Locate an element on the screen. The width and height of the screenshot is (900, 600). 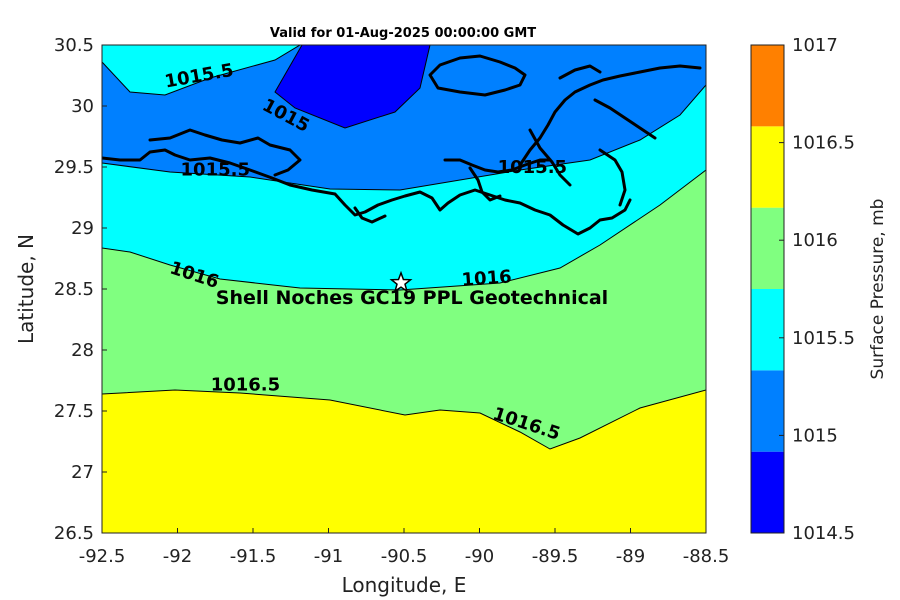
y-tick-label: 27 is located at coordinates (82, 472).